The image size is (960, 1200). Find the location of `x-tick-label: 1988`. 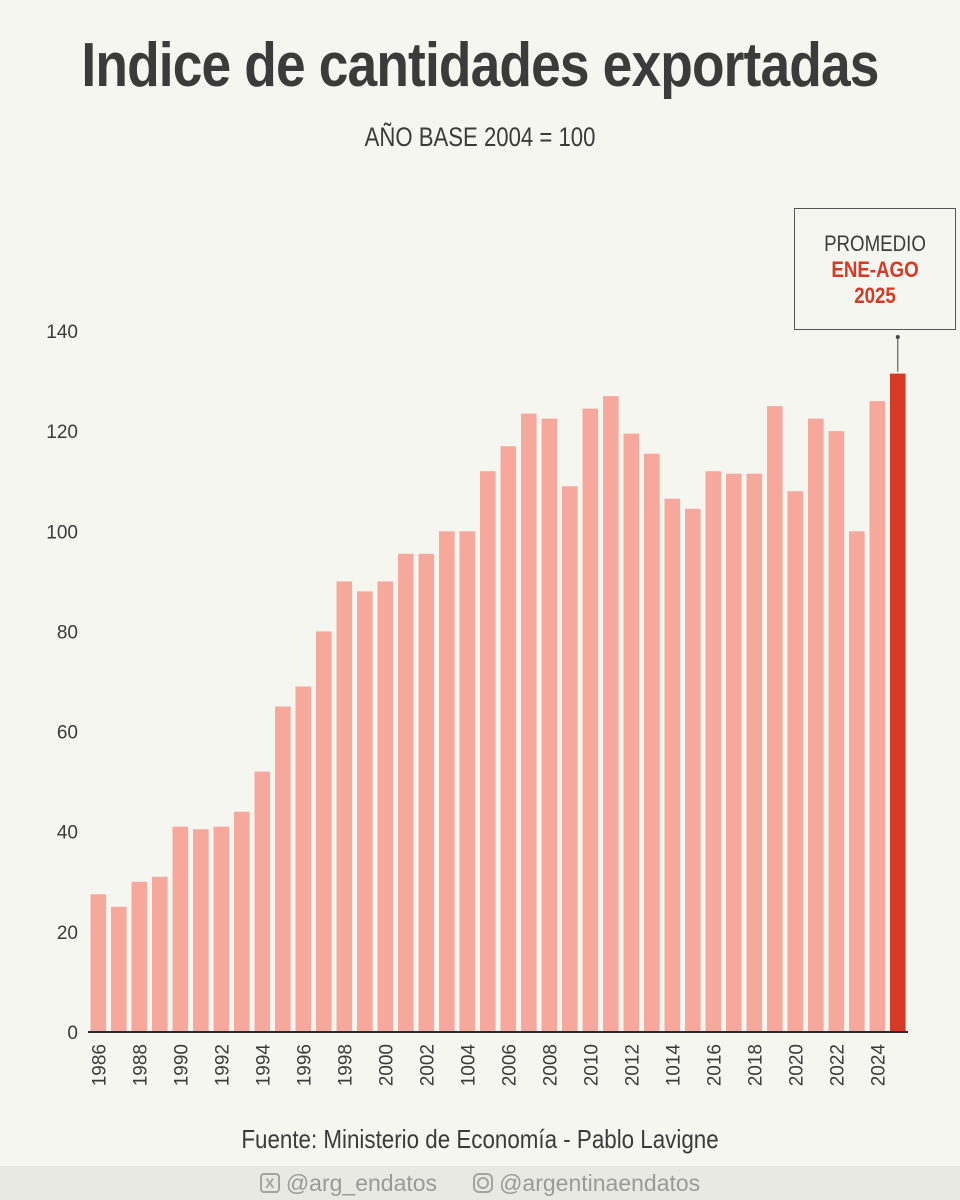

x-tick-label: 1988 is located at coordinates (140, 1065).